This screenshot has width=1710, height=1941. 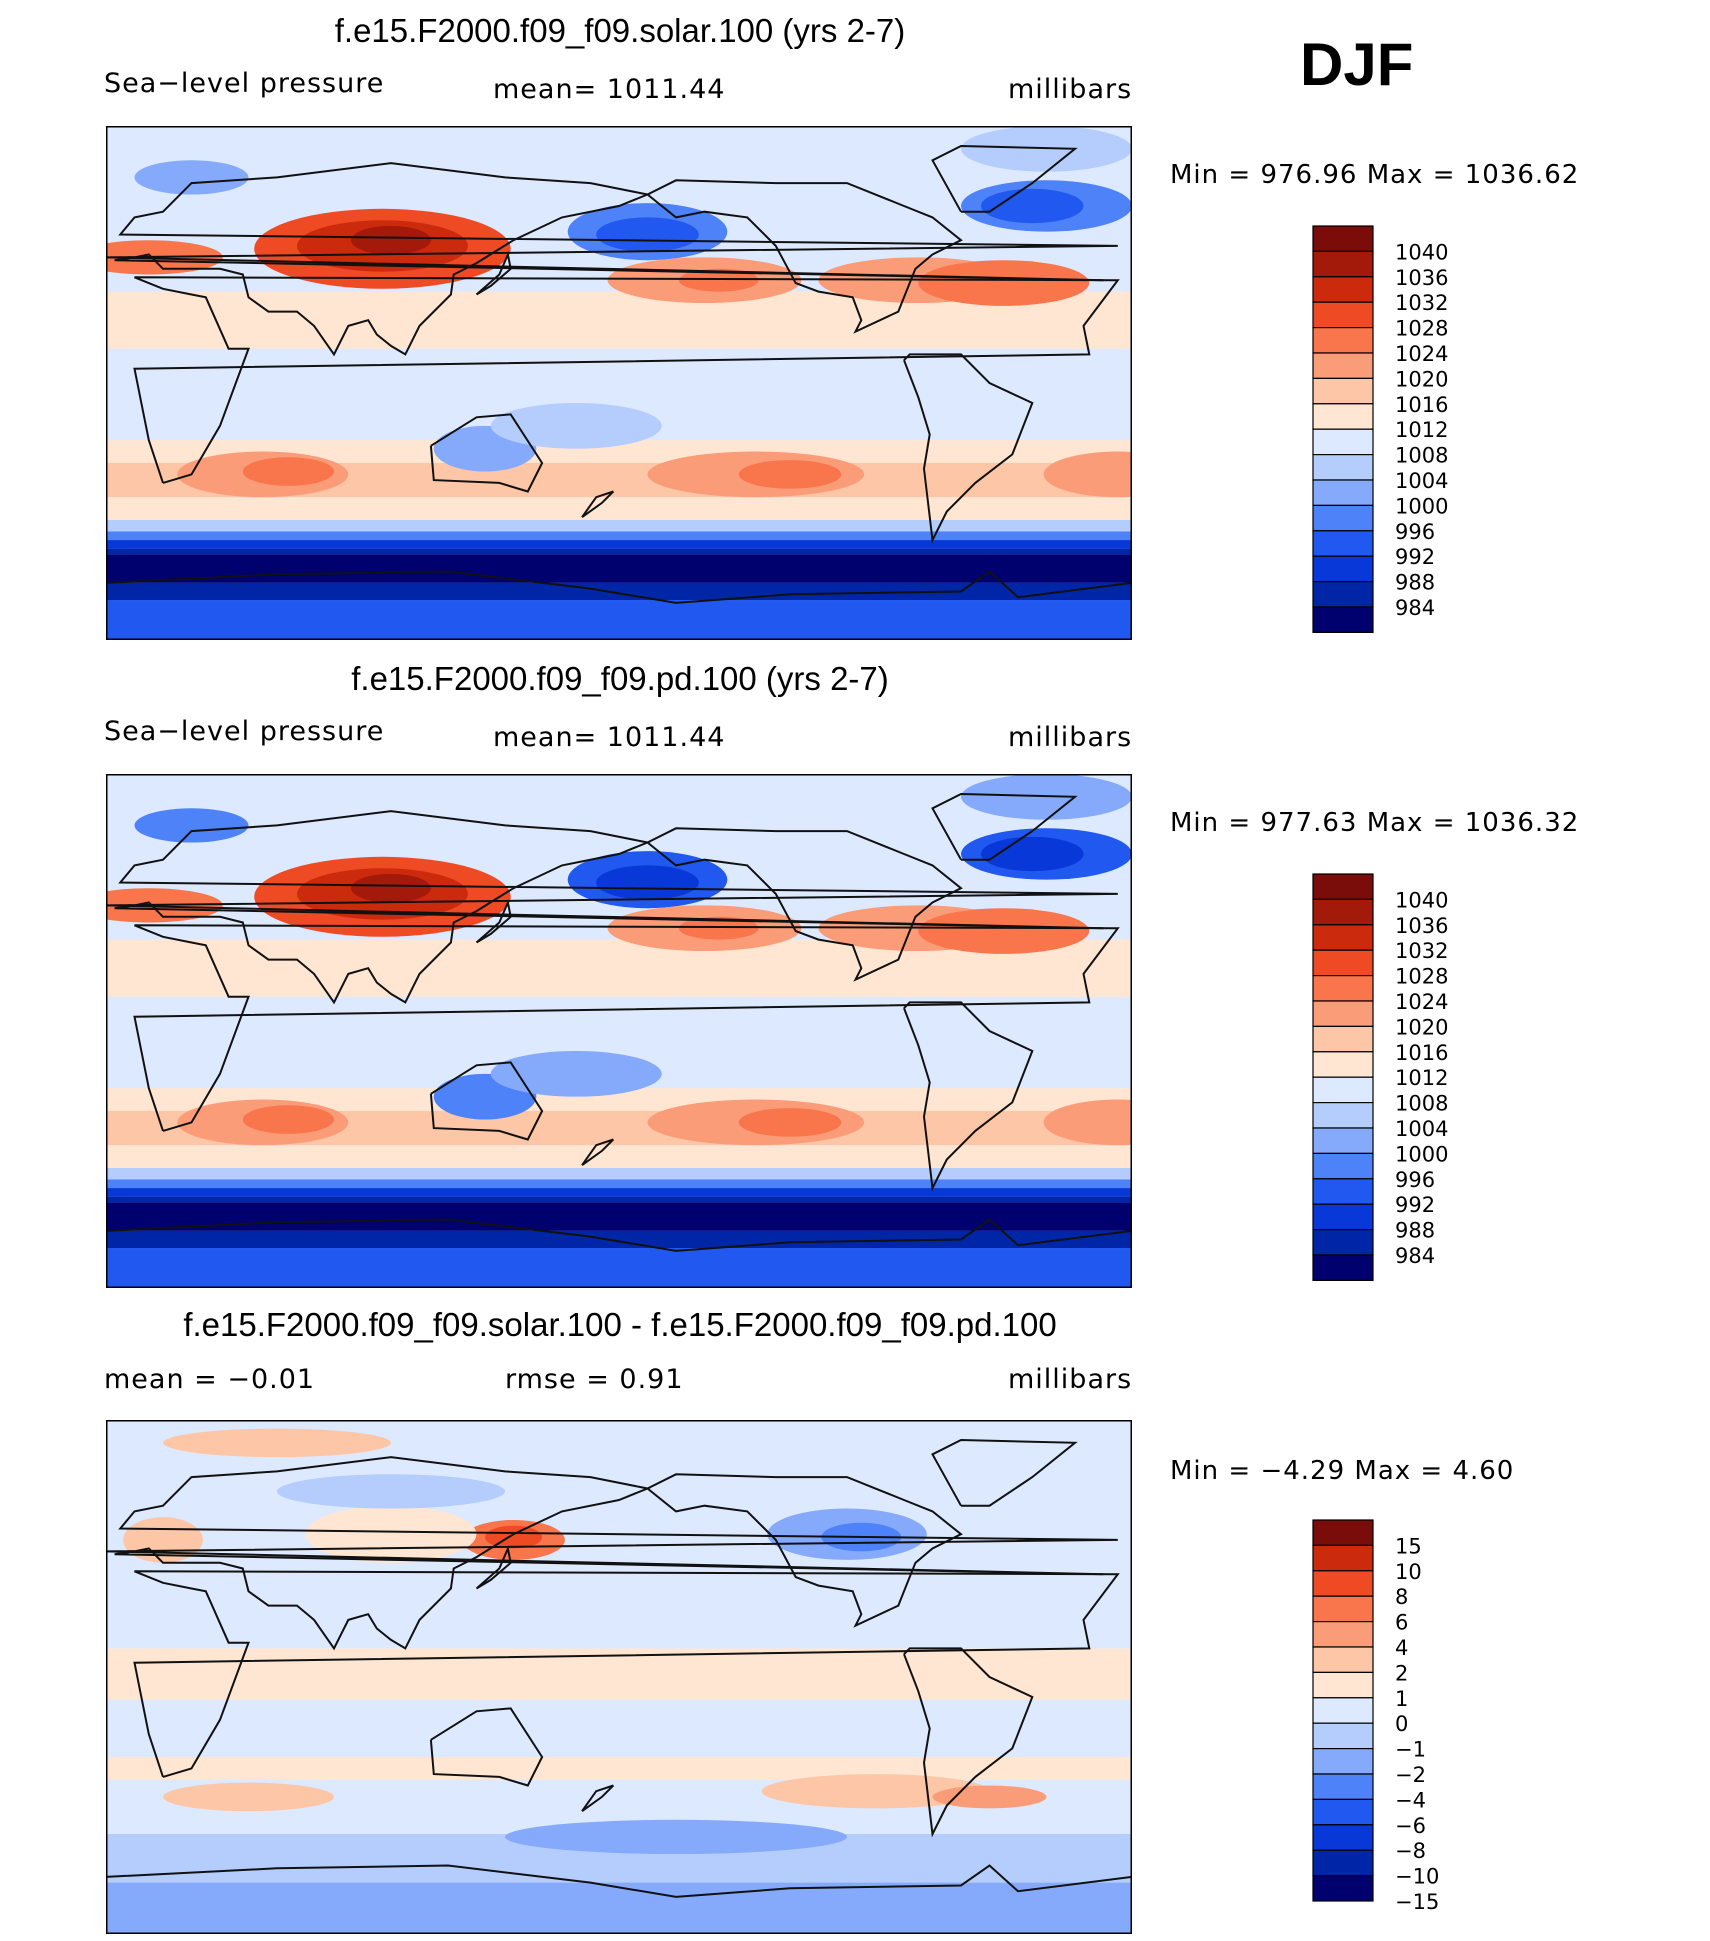 What do you see at coordinates (1342, 1471) in the screenshot?
I see `minmax-label: Min = −4.29 Max = 4.60` at bounding box center [1342, 1471].